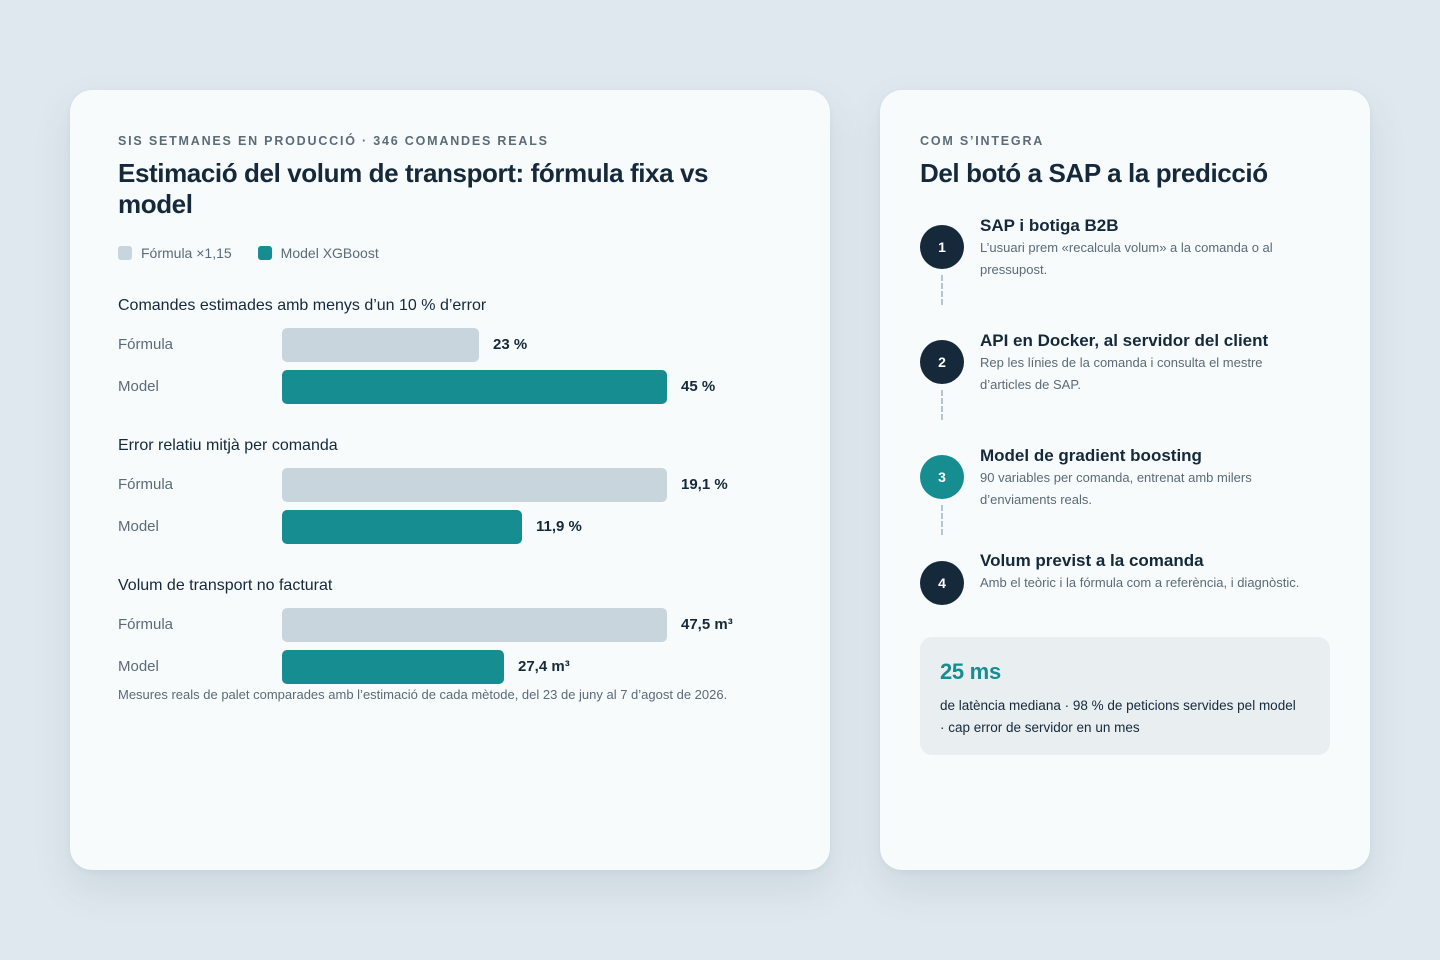  What do you see at coordinates (264, 253) in the screenshot?
I see `legend-swatch-model` at bounding box center [264, 253].